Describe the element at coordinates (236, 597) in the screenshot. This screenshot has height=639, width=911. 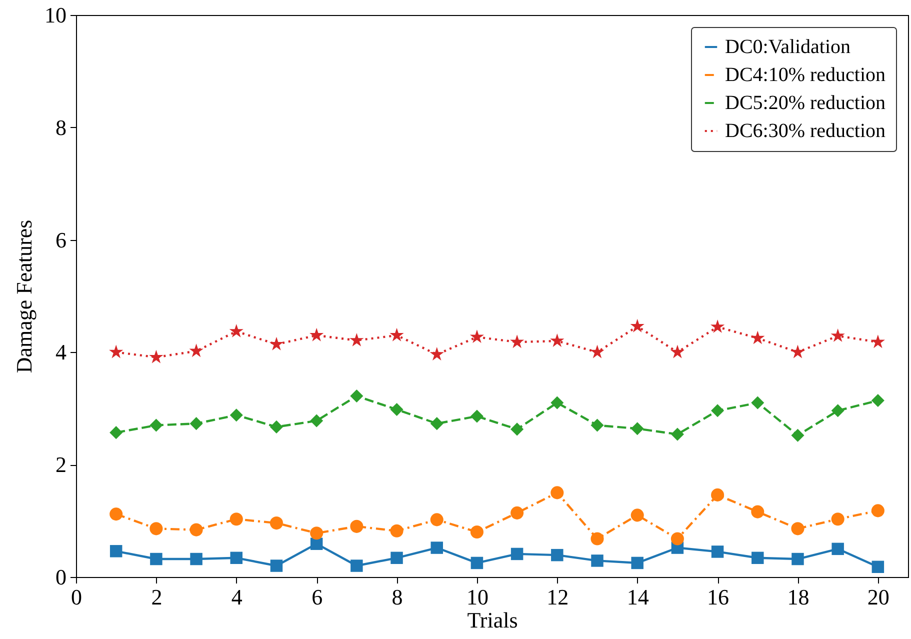
I see `x-tick-label: 4` at that location.